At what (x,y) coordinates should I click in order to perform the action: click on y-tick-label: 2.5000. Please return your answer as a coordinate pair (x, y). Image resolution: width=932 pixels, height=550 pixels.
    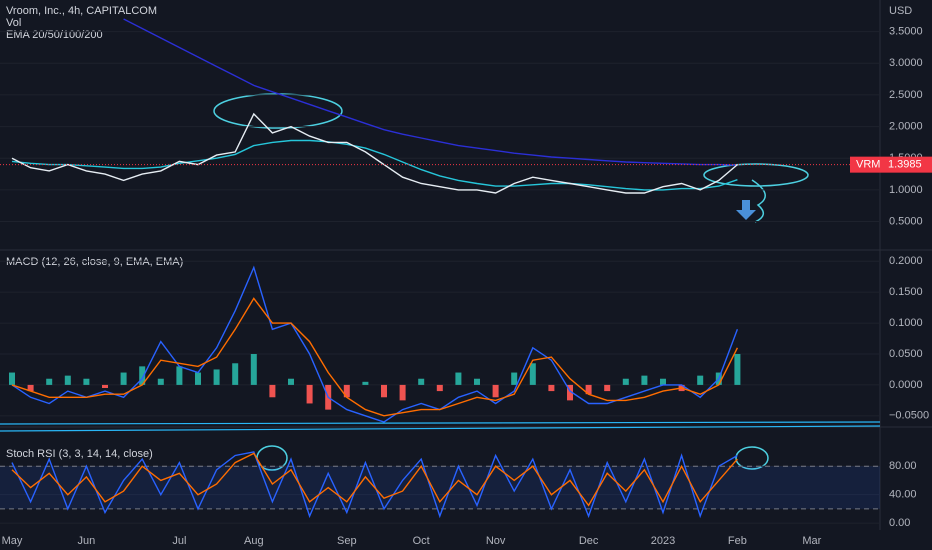
    Looking at the image, I should click on (906, 95).